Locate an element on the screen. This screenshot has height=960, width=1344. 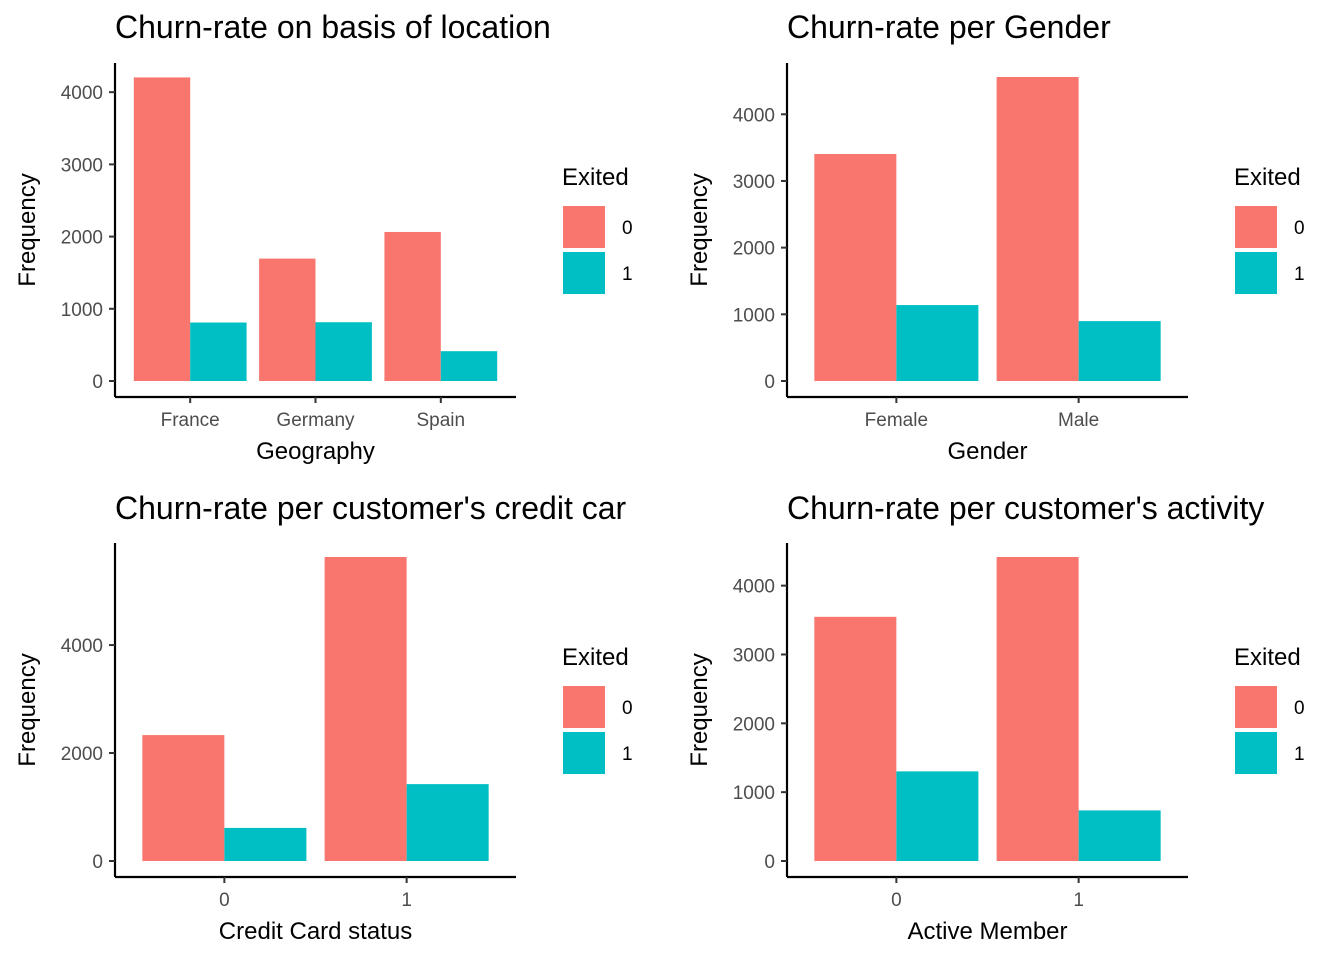
x-tick-label: France is located at coordinates (190, 420).